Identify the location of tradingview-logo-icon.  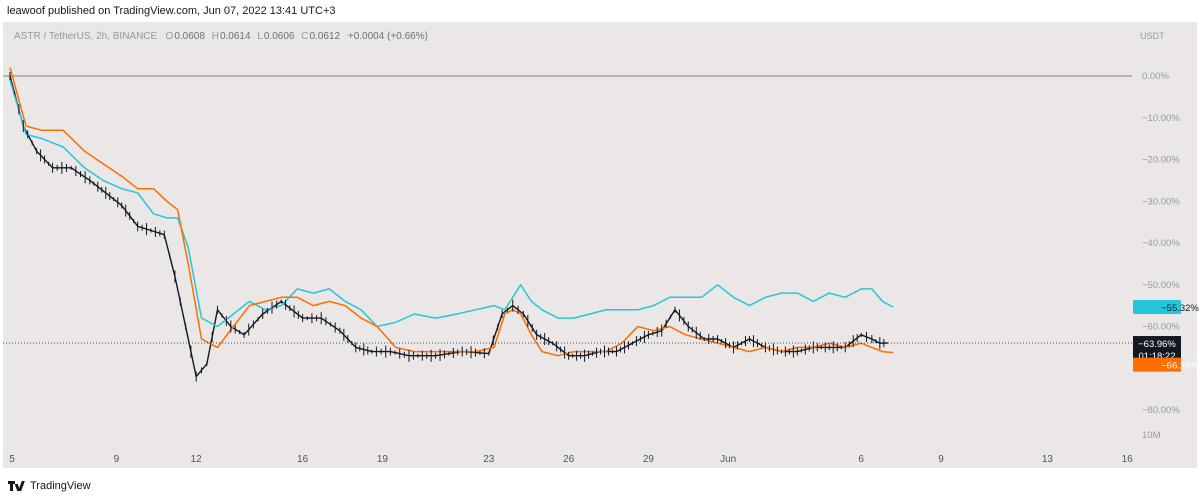
(16, 486).